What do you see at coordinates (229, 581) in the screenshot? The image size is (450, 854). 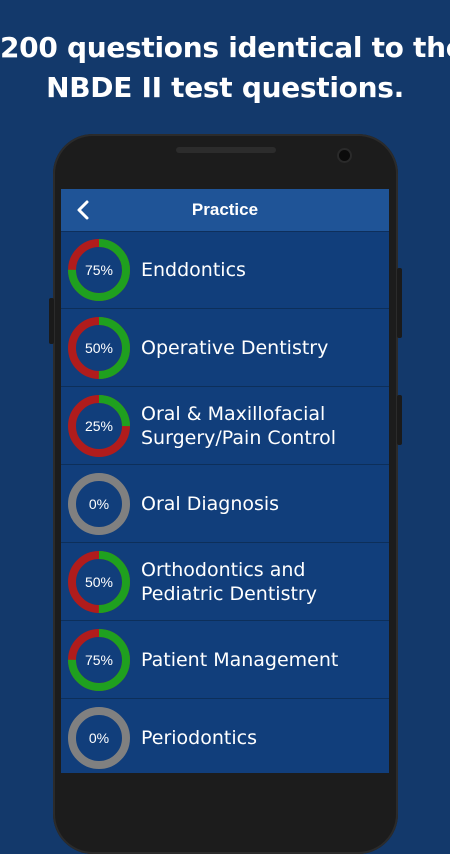 I see `category-label: Orthodontics and Pediatric Dentistry` at bounding box center [229, 581].